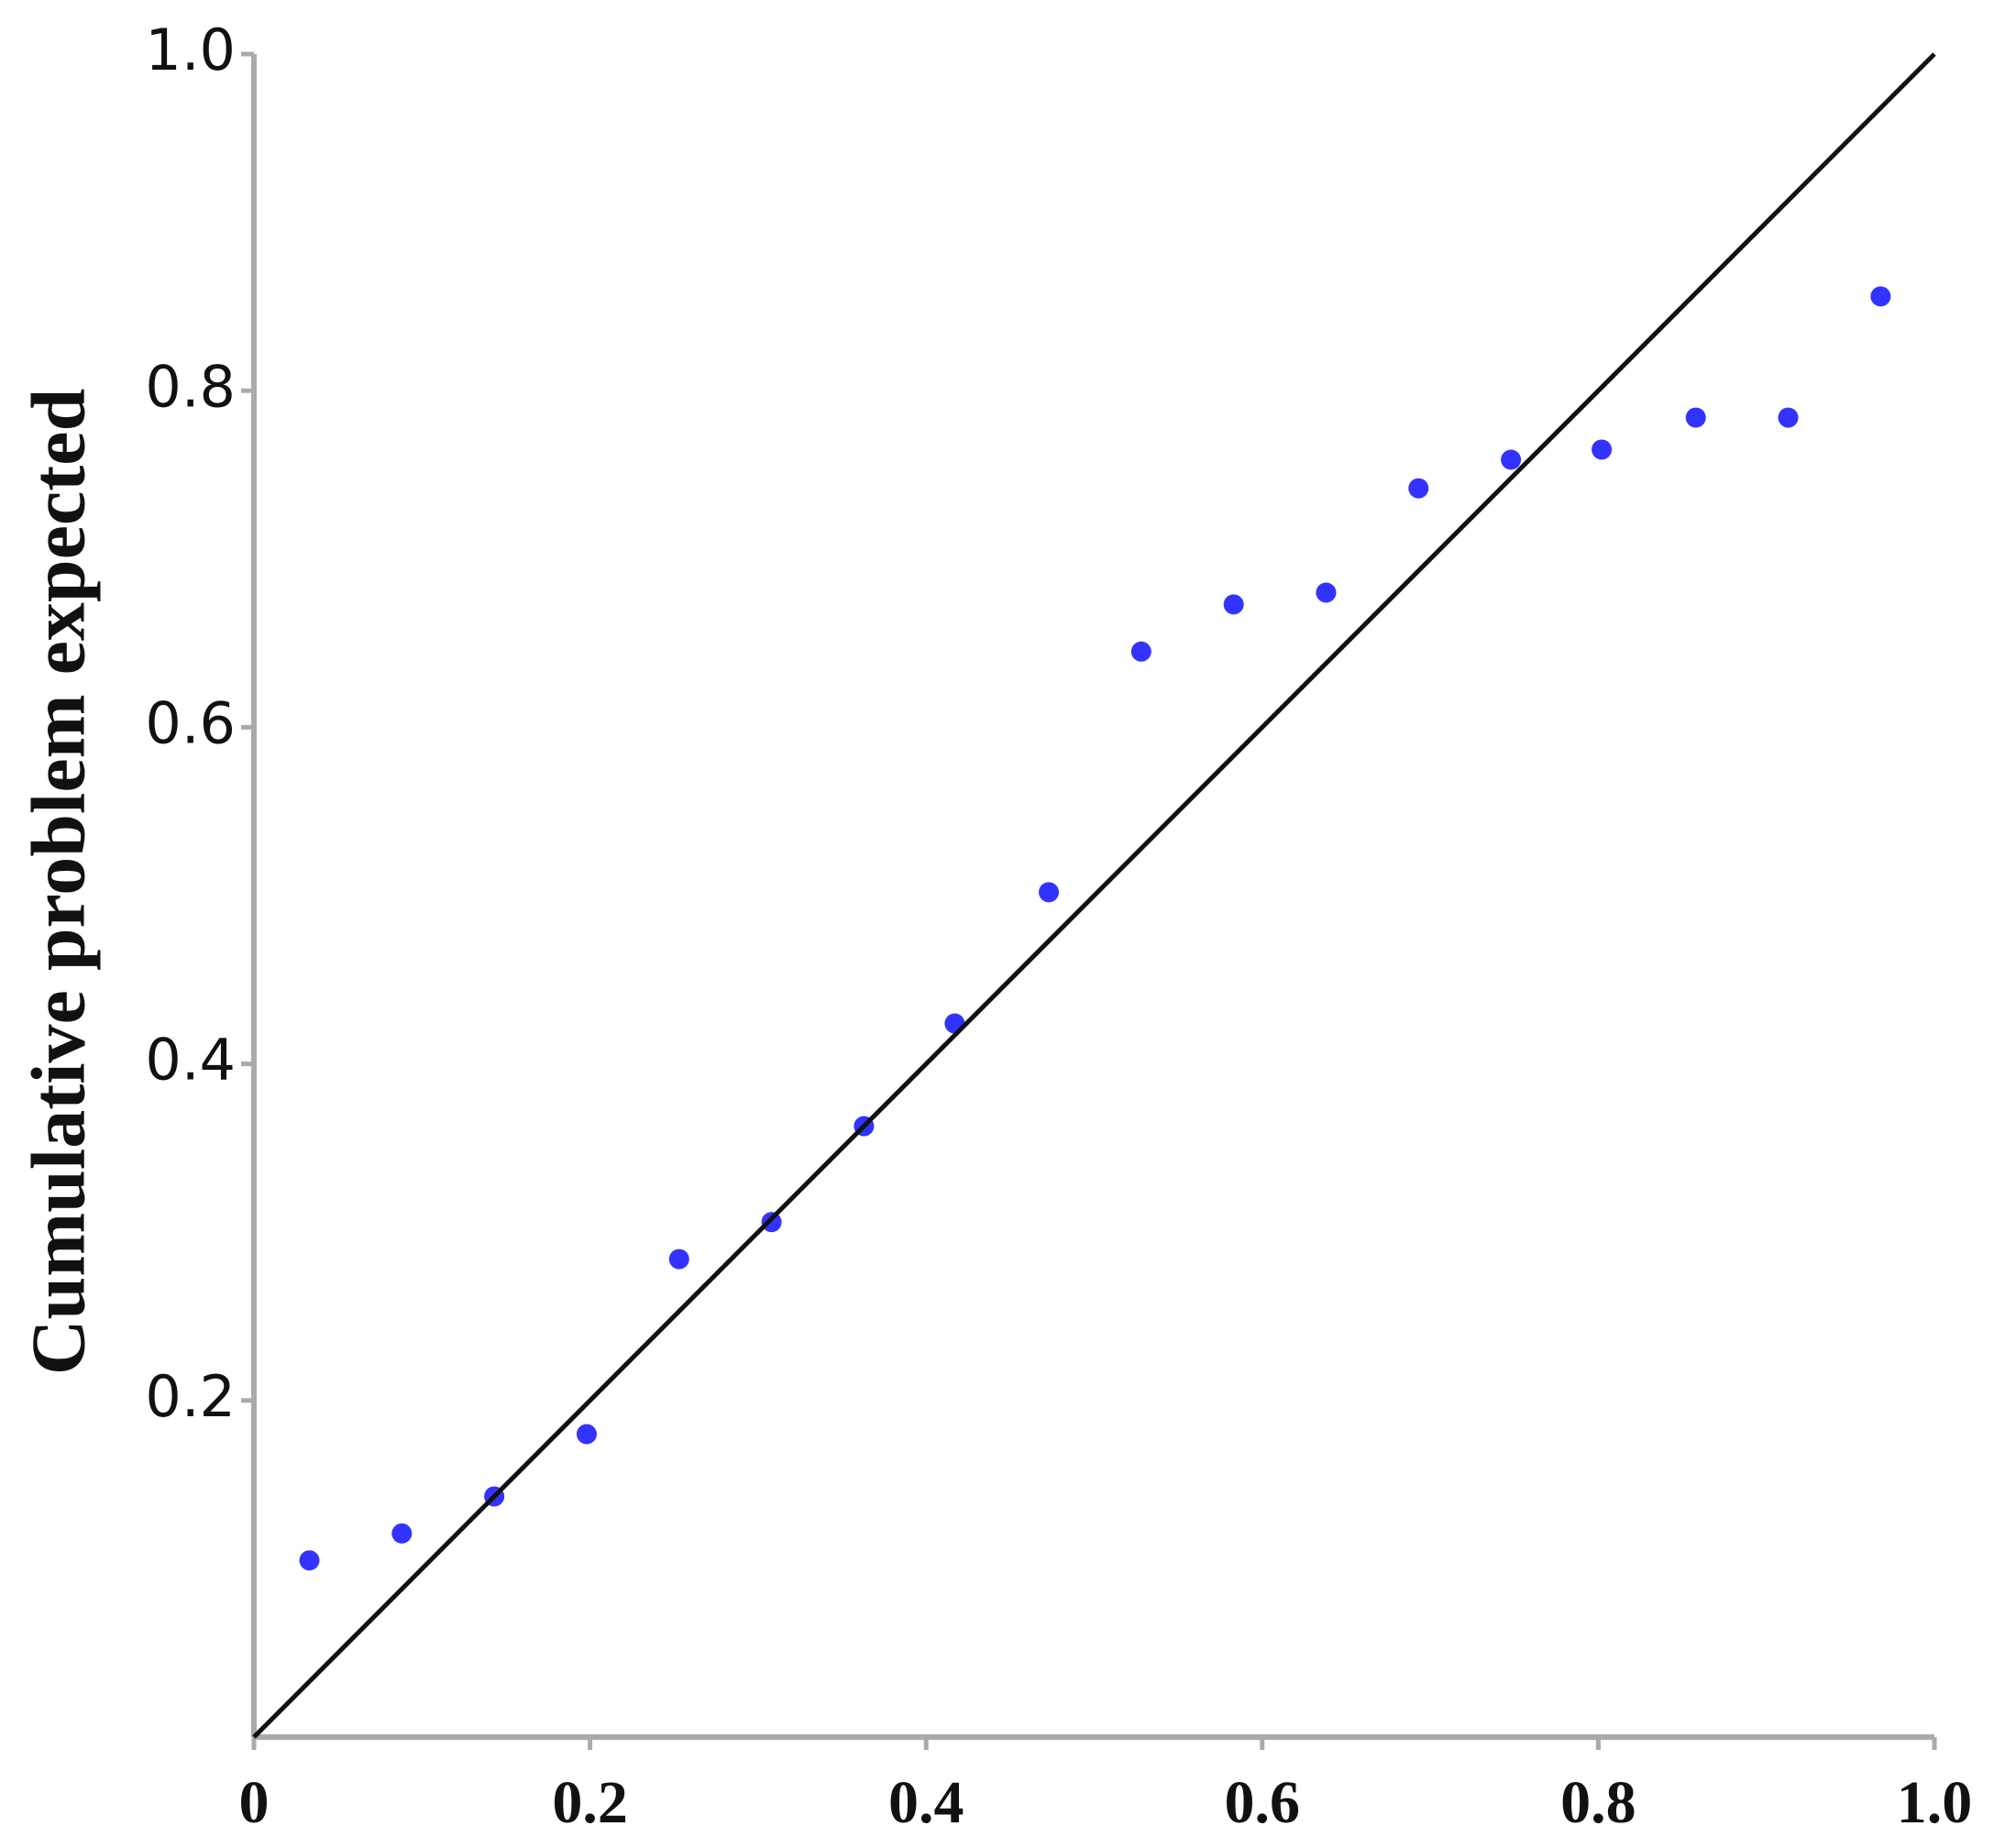 The height and width of the screenshot is (1848, 2005). What do you see at coordinates (191, 386) in the screenshot?
I see `y-tick-label: 0.8` at bounding box center [191, 386].